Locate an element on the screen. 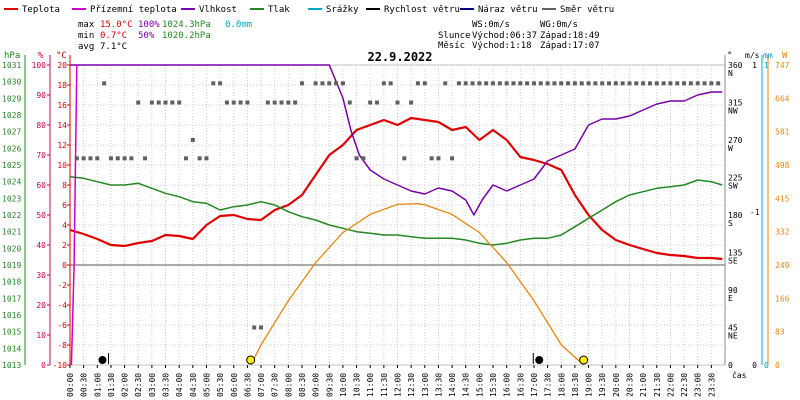 This screenshot has width=800, height=400. x-tick-label: 03:30 is located at coordinates (166, 385).